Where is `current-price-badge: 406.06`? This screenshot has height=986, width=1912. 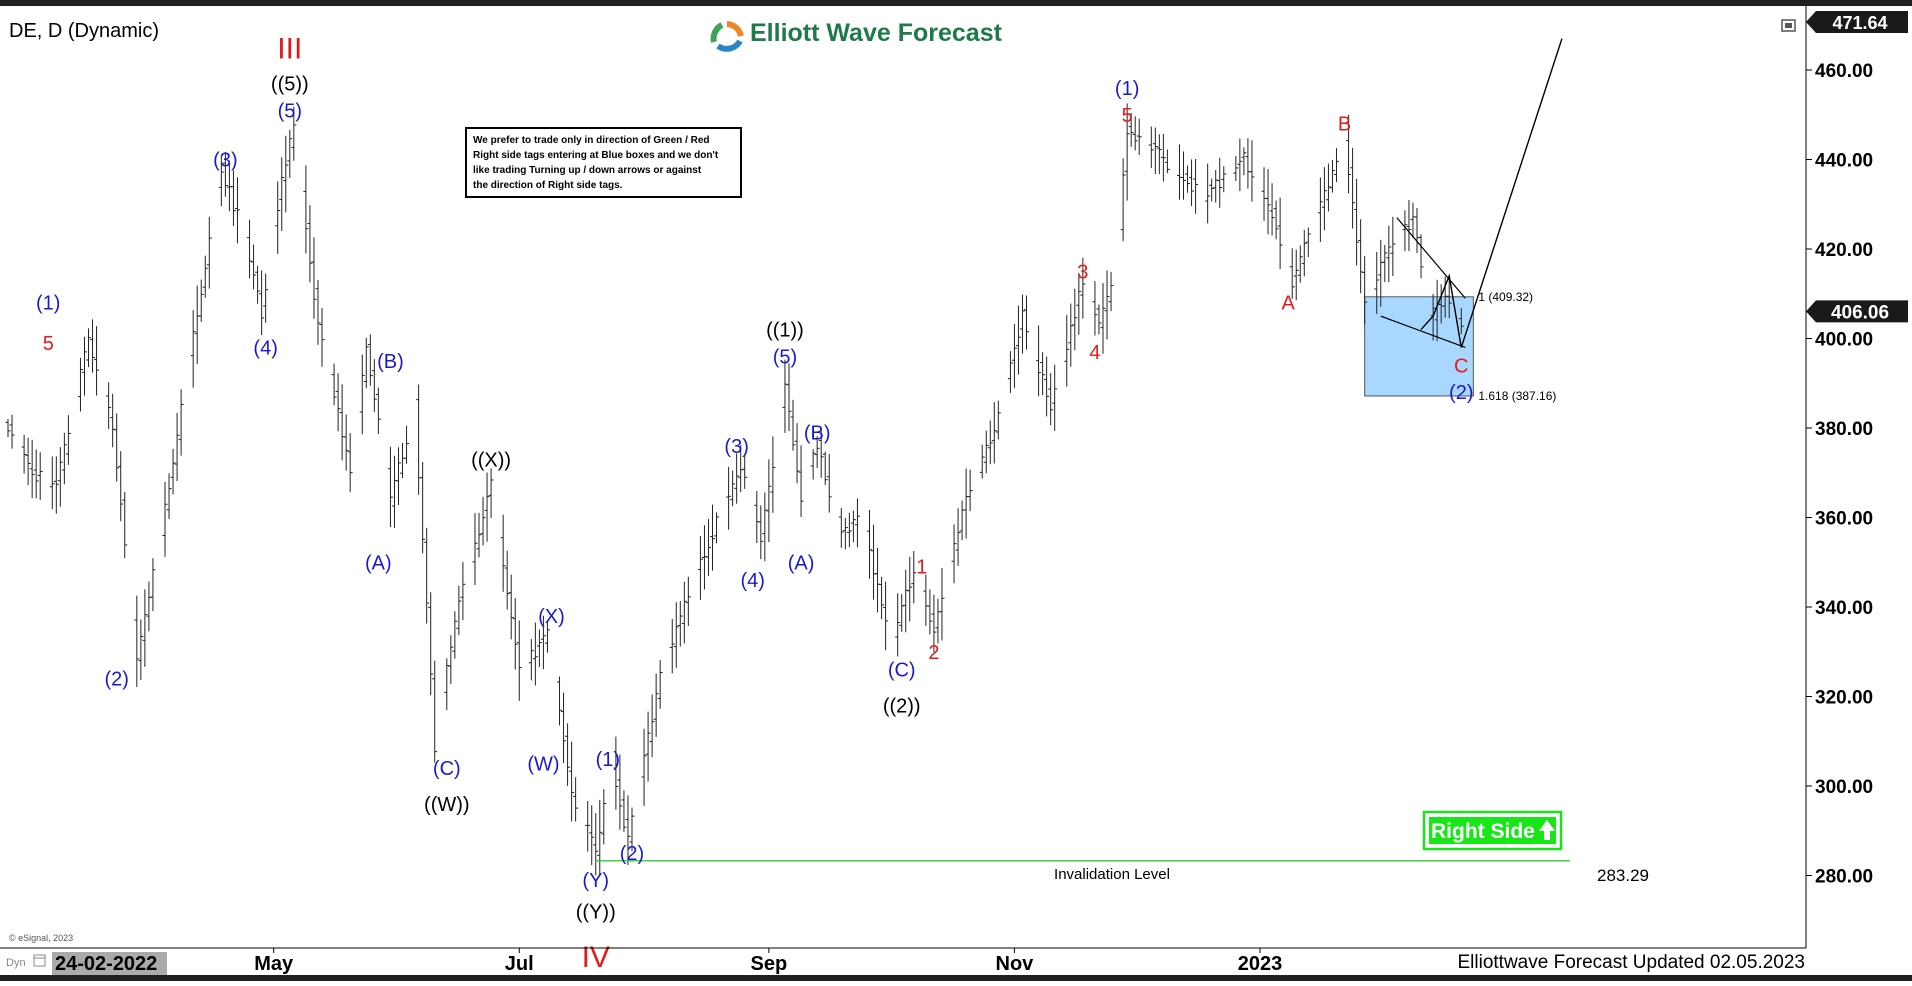 current-price-badge: 406.06 is located at coordinates (1857, 311).